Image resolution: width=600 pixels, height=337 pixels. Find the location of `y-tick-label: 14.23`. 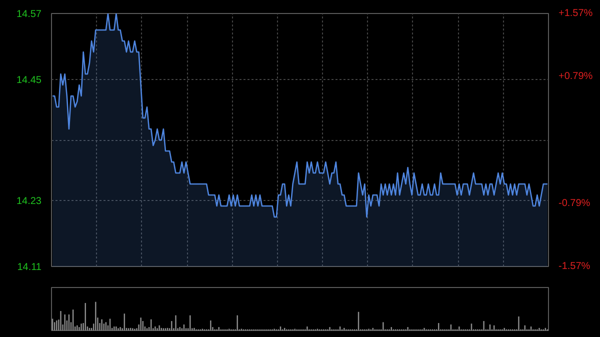

y-tick-label: 14.23 is located at coordinates (29, 201).